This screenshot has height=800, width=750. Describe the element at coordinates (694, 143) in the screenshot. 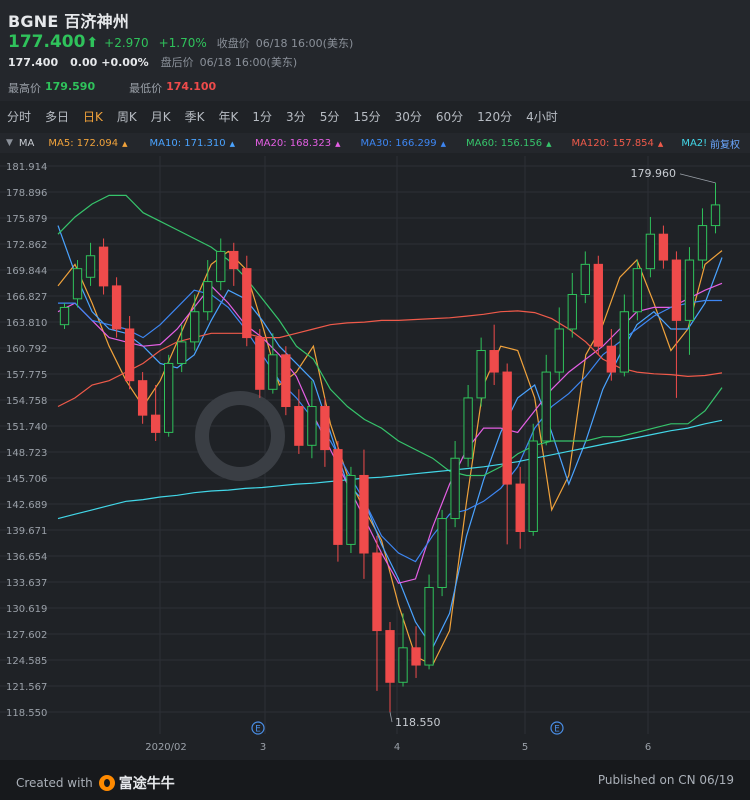

I see `ma-item-6: MA2!` at that location.